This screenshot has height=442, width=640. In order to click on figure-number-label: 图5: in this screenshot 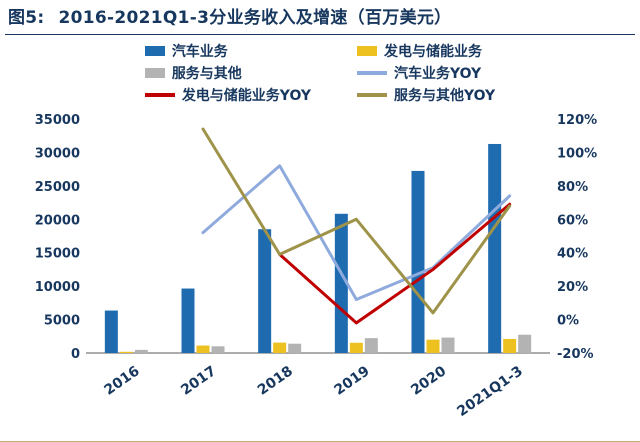, I will do `click(26, 18)`.